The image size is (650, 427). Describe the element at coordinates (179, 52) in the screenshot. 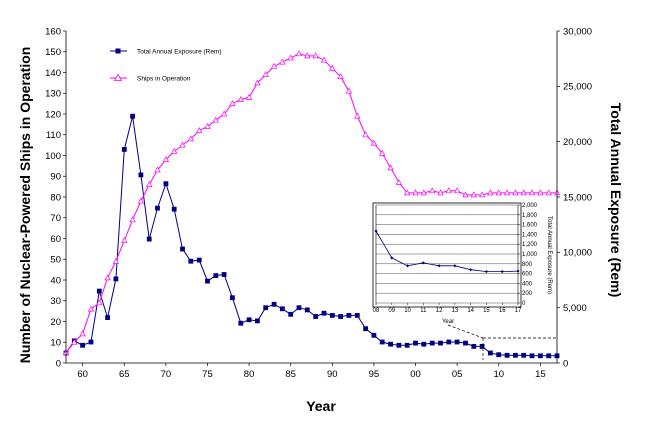

I see `legend-label-exposure: Total Annual Exposure (Rem)` at that location.